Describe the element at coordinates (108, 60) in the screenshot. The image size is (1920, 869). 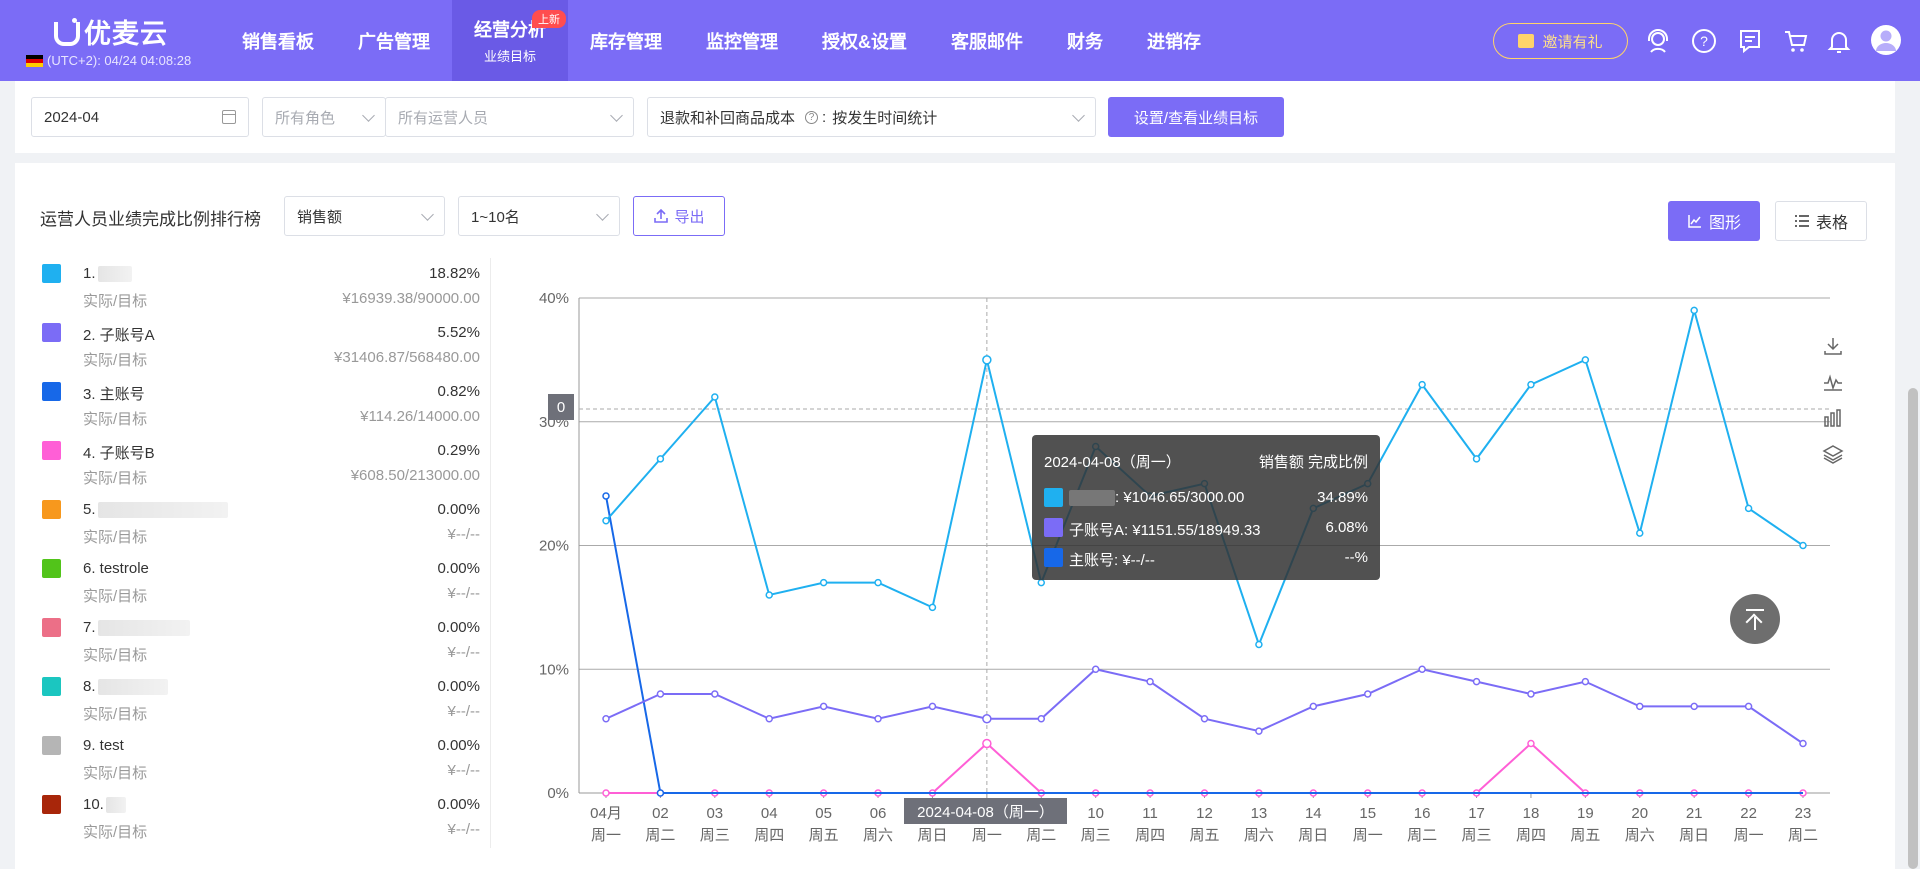
I see `timezone-clock: (UTC+2): 04/24 04:08:28` at that location.